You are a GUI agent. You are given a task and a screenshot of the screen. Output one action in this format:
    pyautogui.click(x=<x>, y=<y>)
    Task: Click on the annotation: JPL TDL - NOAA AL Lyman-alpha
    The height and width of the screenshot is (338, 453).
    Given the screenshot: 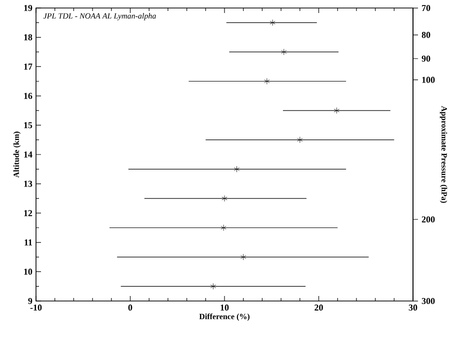 What is the action you would take?
    pyautogui.click(x=99, y=16)
    